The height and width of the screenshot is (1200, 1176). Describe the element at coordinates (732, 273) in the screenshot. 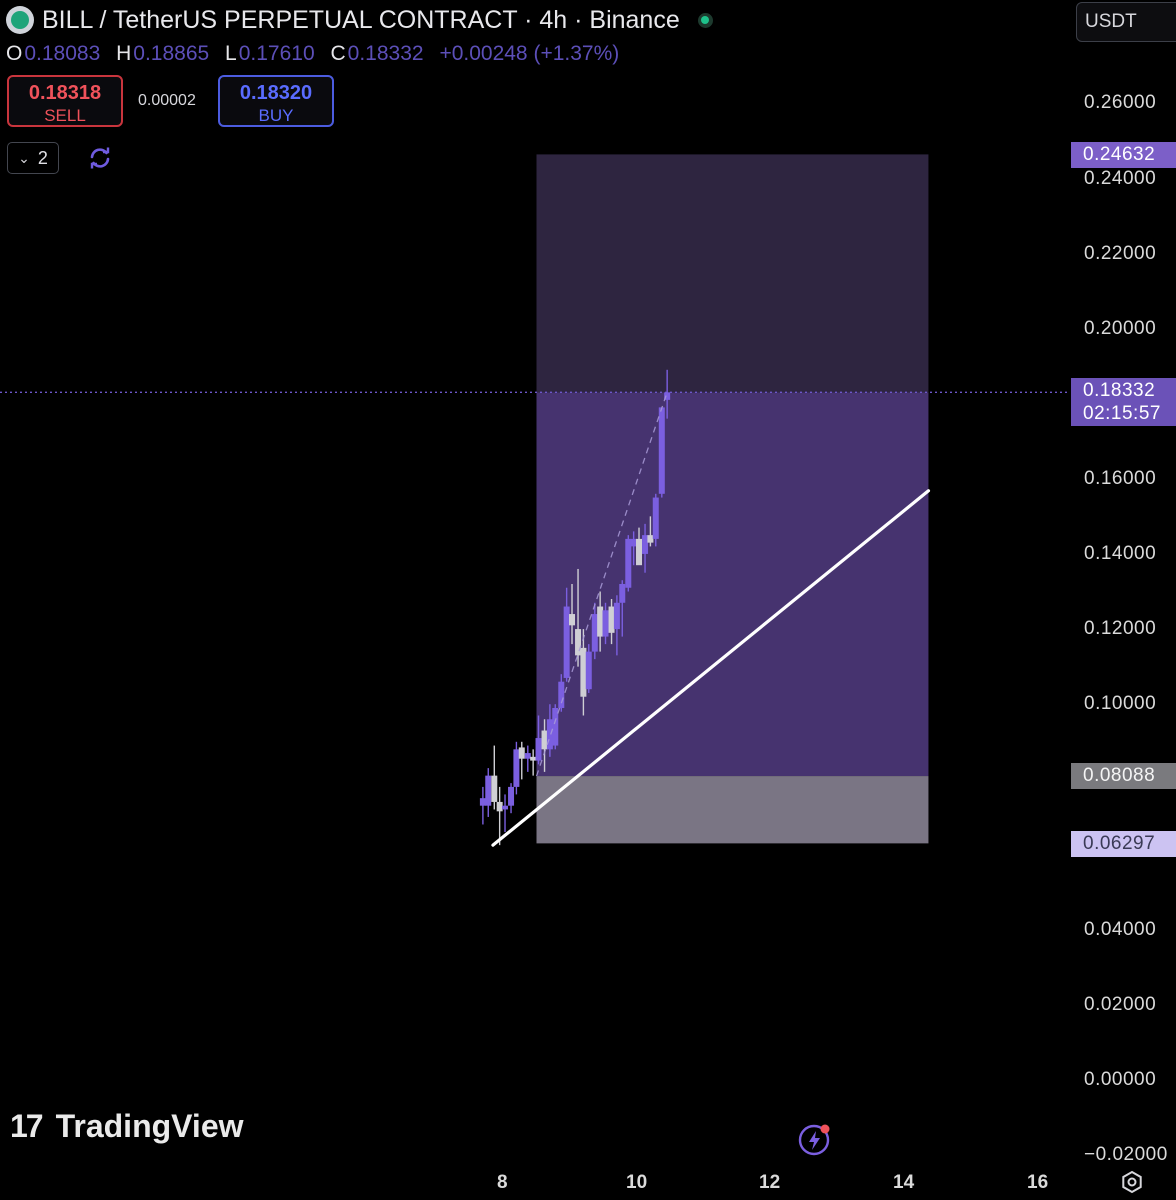

I see `target-zone-upper` at that location.